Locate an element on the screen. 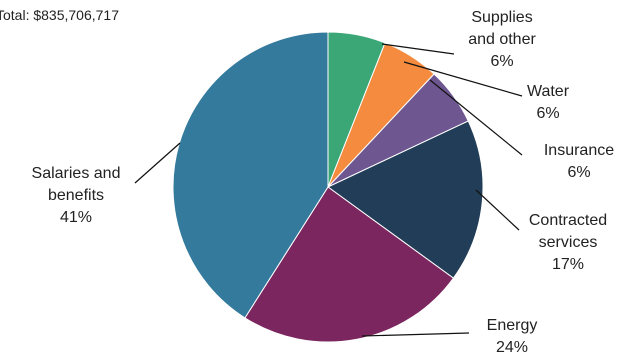 The width and height of the screenshot is (639, 360). slice-label-contracted-services: Contracted services 17% is located at coordinates (568, 242).